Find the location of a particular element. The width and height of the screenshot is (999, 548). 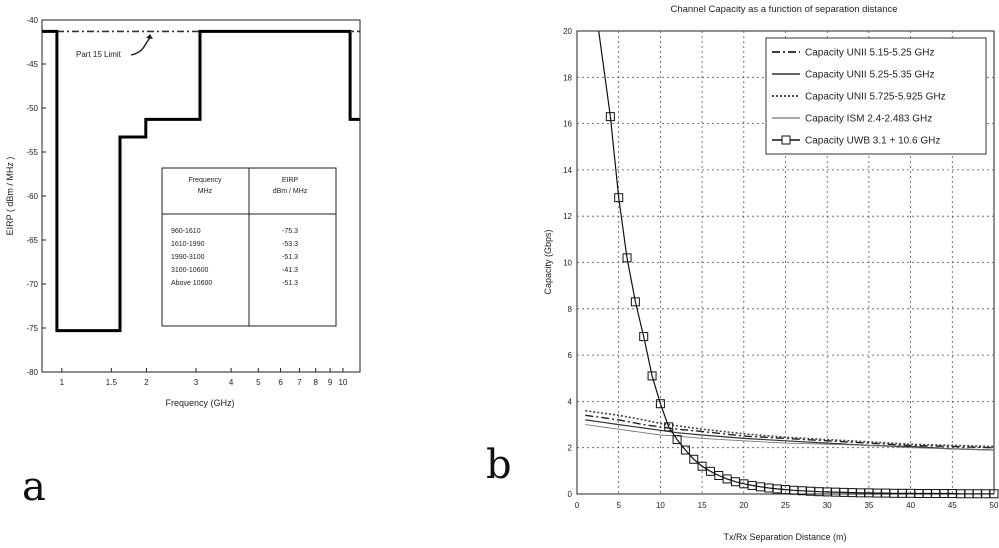

y-tick-label: -60 is located at coordinates (32, 196).